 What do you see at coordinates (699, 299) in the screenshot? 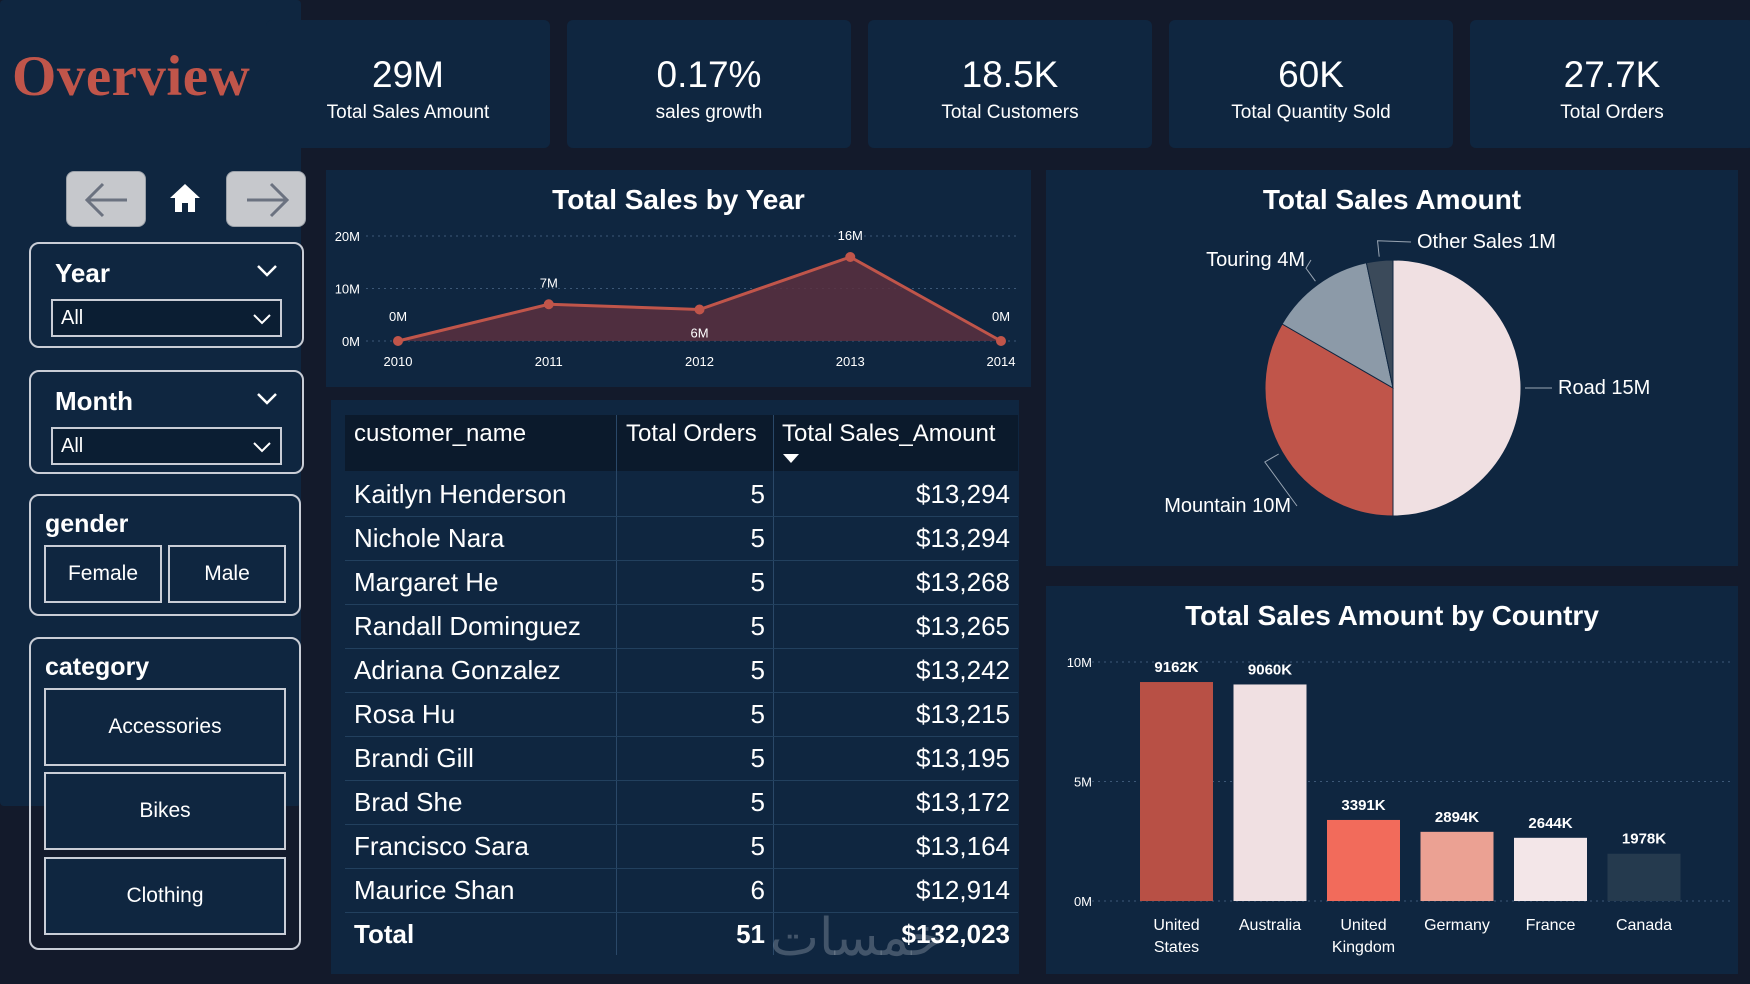
I see `area-fill` at bounding box center [699, 299].